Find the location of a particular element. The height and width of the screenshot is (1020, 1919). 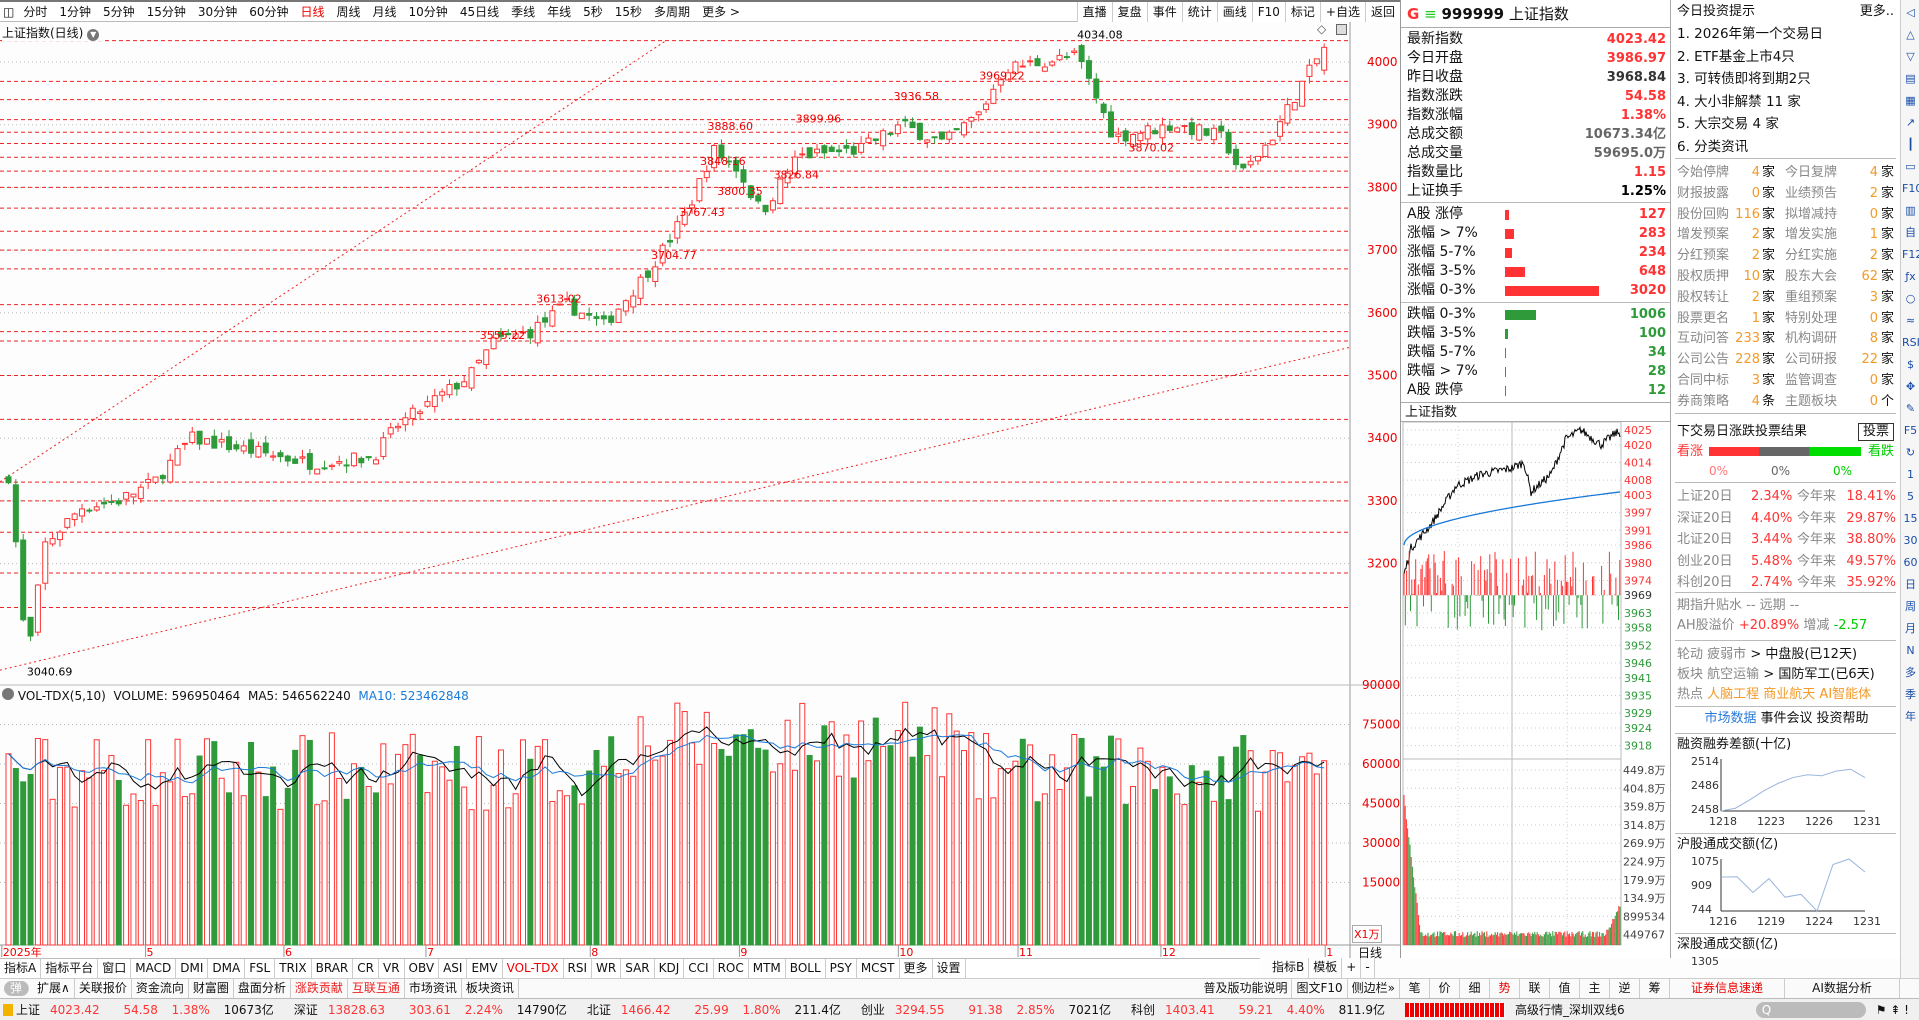

index-ticker: 深证 13828.63 303.61 2.24% 14790亿 is located at coordinates (430, 1010).